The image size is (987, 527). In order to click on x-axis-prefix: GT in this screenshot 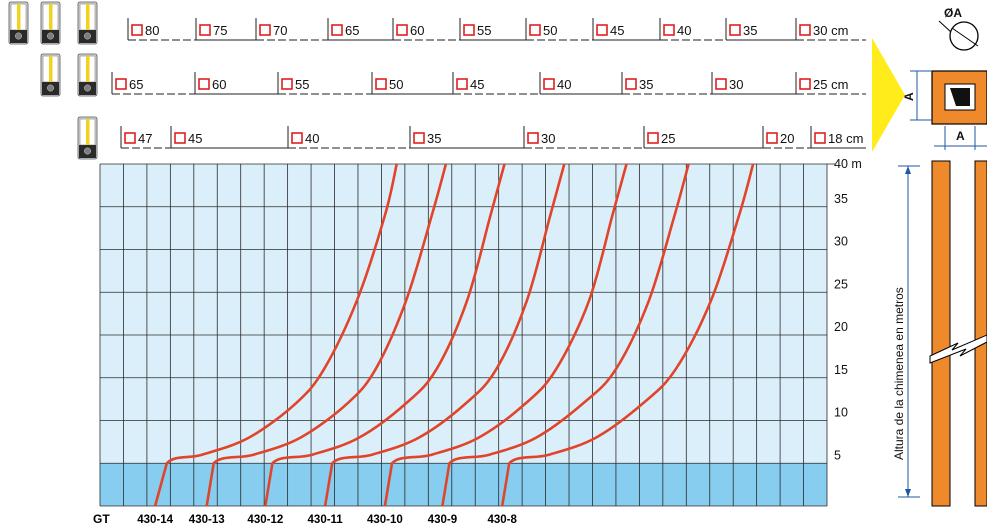, I will do `click(101, 519)`.